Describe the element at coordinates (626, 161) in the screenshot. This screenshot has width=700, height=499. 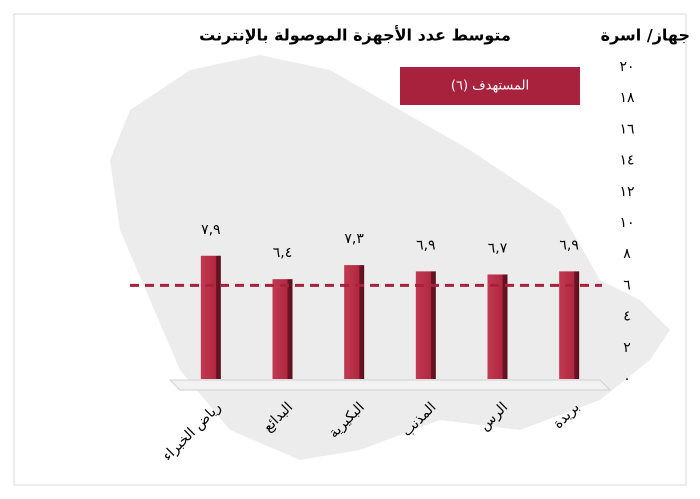
I see `y-tick-label: ١٤` at that location.